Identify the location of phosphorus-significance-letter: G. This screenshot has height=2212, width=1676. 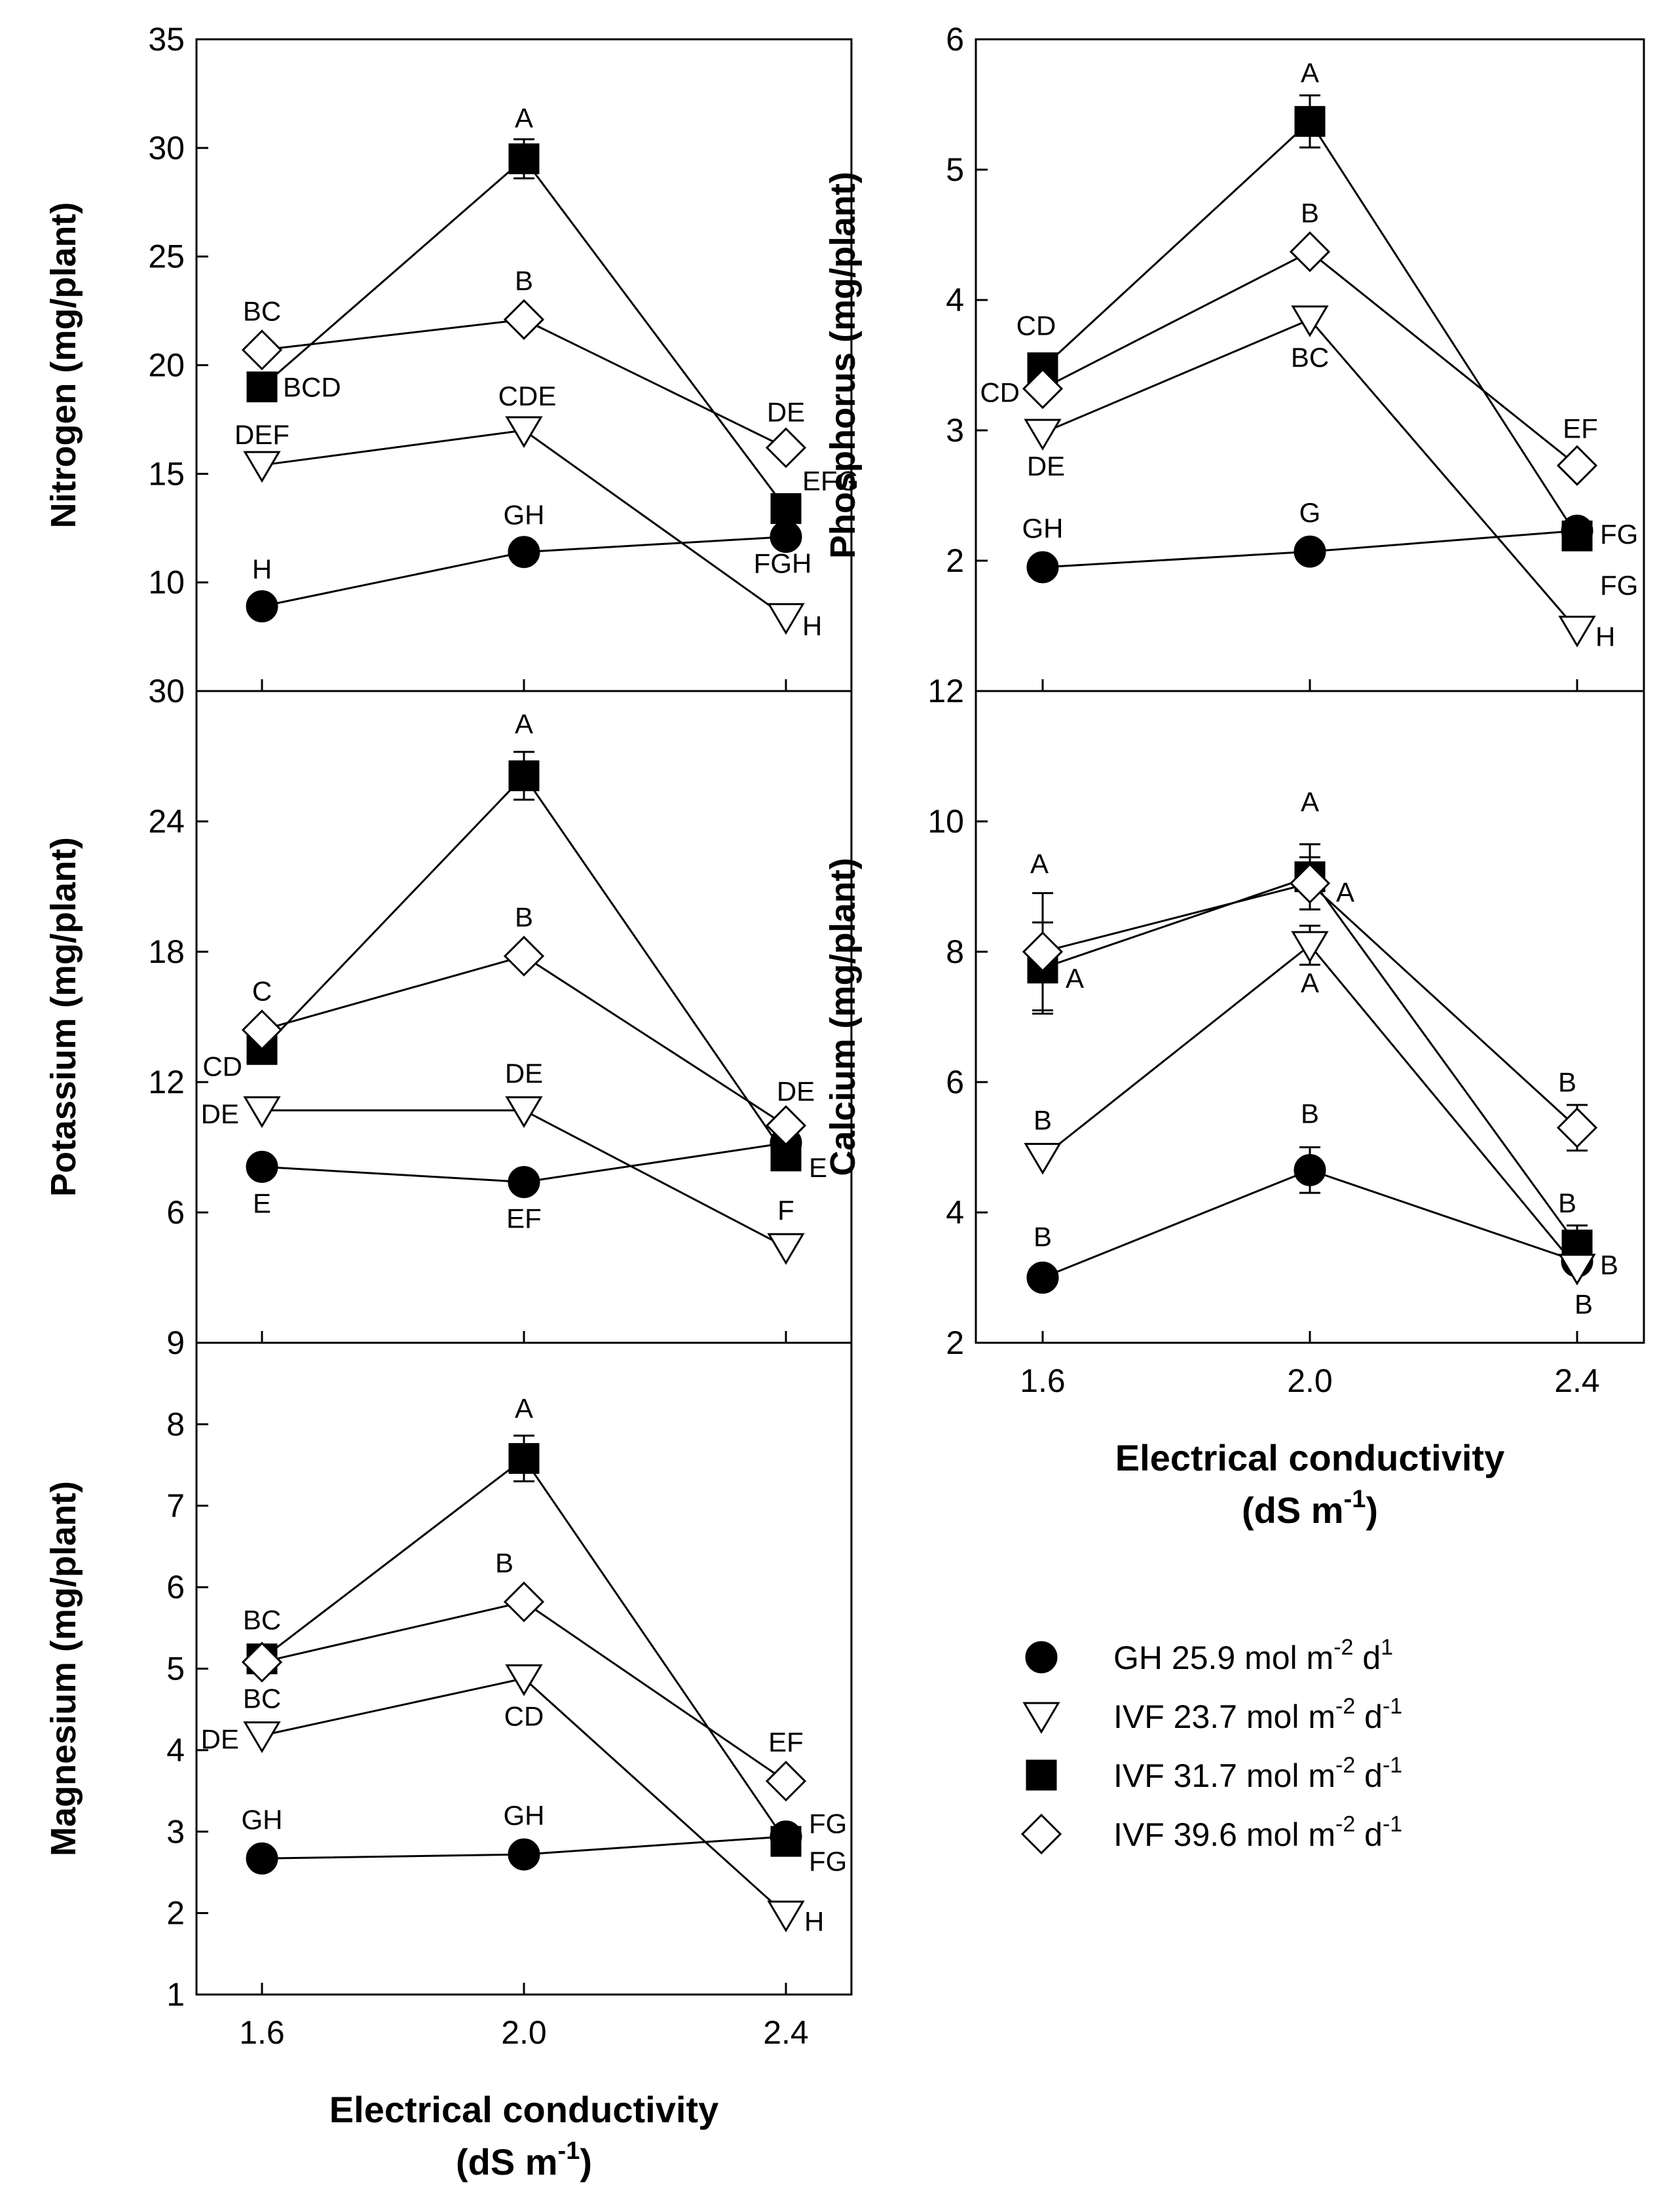
(1310, 512).